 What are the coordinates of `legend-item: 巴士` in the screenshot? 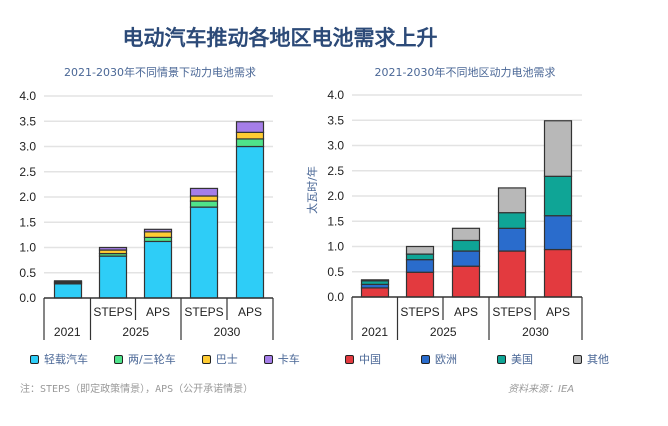 It's located at (219, 359).